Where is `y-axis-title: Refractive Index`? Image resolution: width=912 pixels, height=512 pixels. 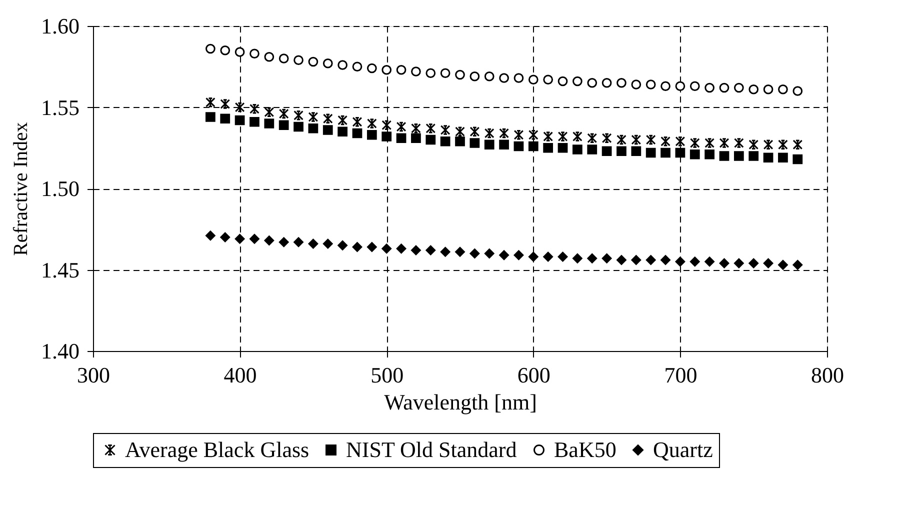
y-axis-title: Refractive Index is located at coordinates (21, 189).